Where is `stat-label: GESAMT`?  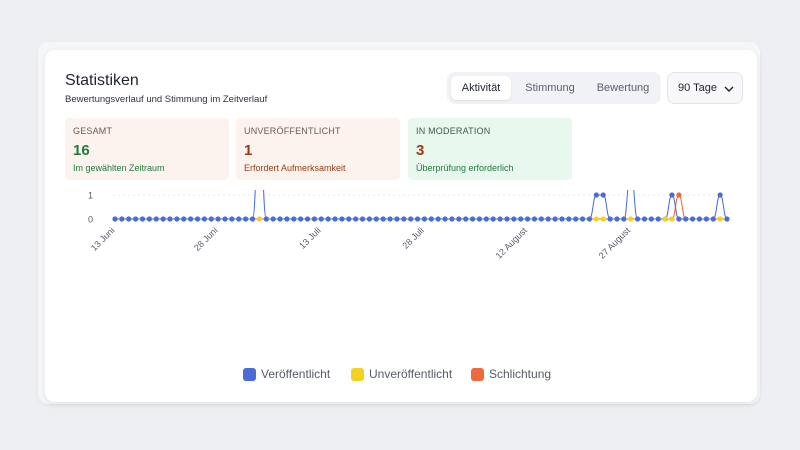
stat-label: GESAMT is located at coordinates (93, 131).